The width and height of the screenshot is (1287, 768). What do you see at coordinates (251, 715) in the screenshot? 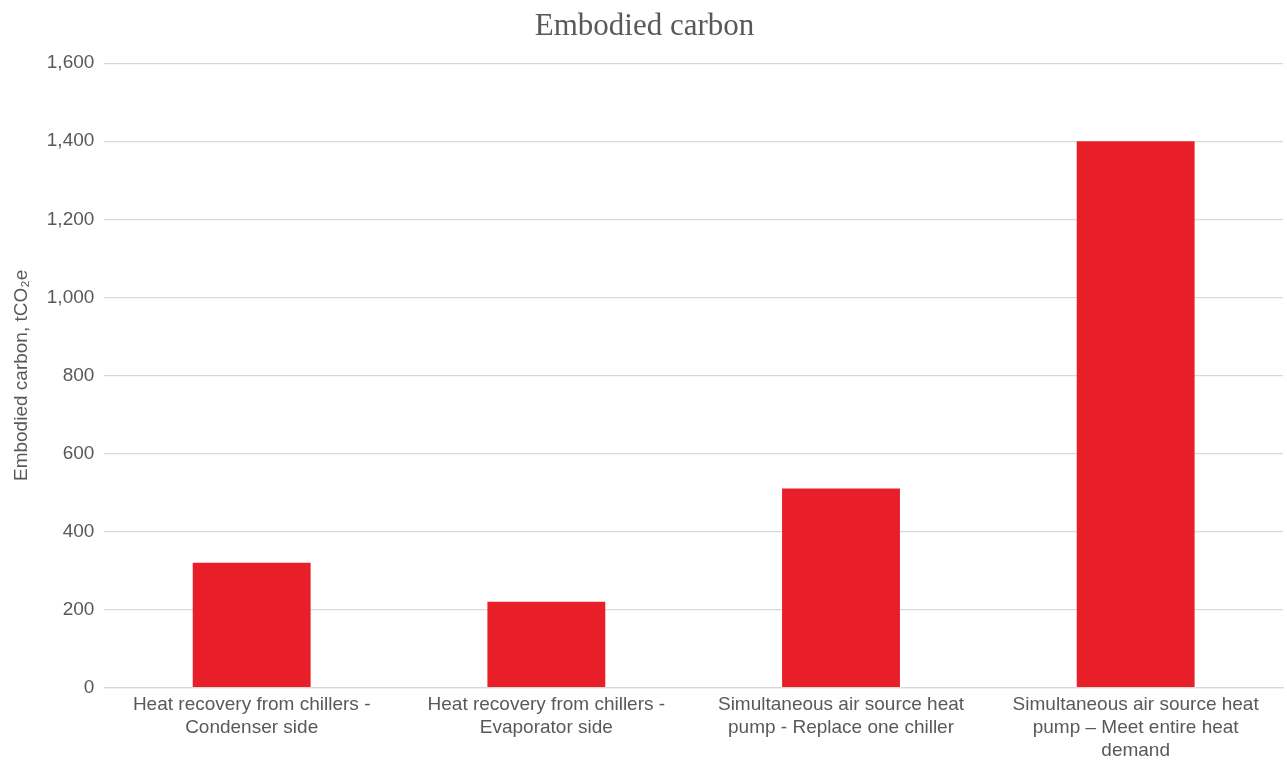
I see `x-tick-label: Heat recovery from chillers - Condenser side` at bounding box center [251, 715].